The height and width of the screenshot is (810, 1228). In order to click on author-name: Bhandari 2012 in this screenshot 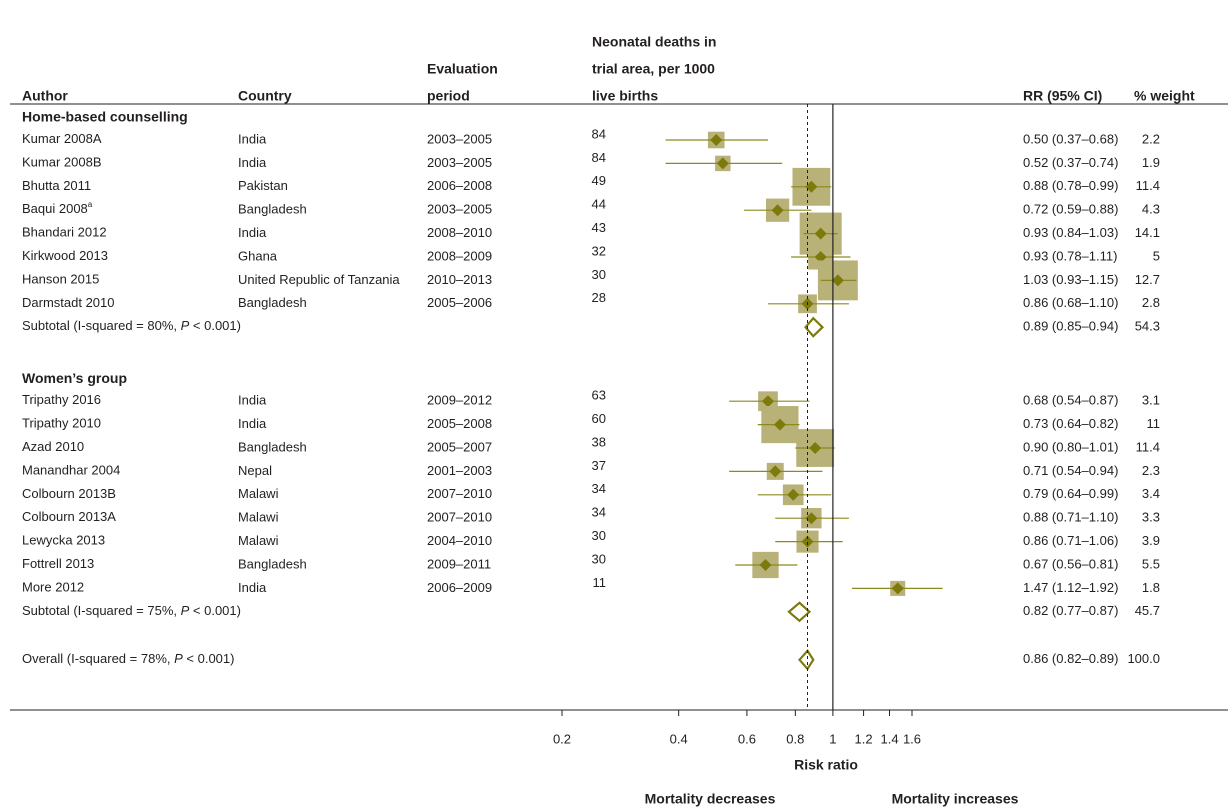, I will do `click(64, 232)`.